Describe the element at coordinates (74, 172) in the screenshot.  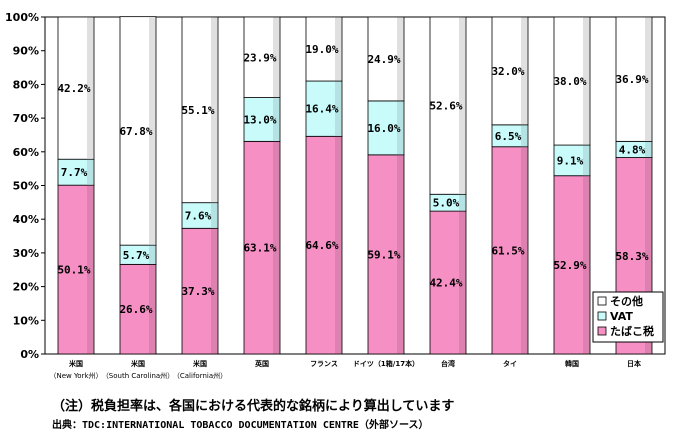
I see `data-label: 7.7%` at that location.